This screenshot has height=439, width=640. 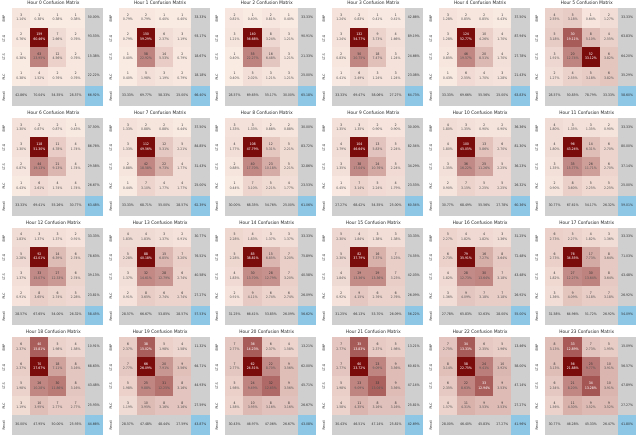 What do you see at coordinates (164, 58) in the screenshot?
I see `cell-percent: 5.53%` at bounding box center [164, 58].